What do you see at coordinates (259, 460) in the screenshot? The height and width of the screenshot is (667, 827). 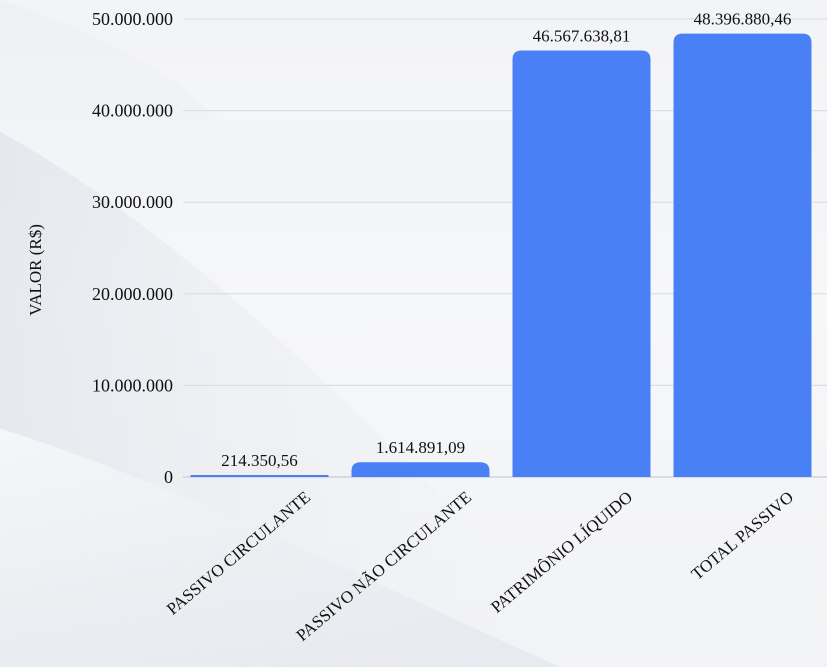 I see `bar-value-label: 214.350,56` at bounding box center [259, 460].